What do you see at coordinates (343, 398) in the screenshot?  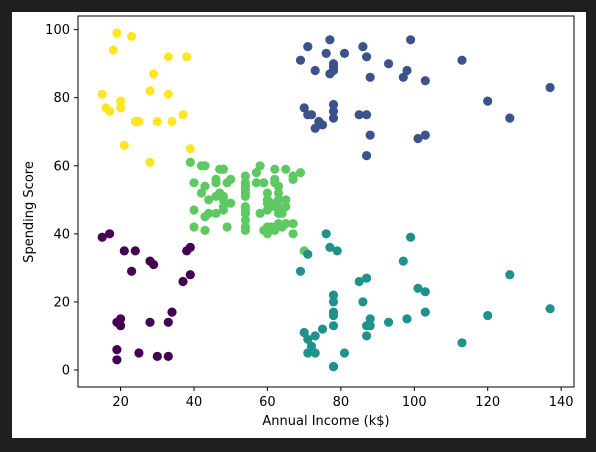 I see `x-axis-ticks: 20 40 60 80 100 120 140` at bounding box center [343, 398].